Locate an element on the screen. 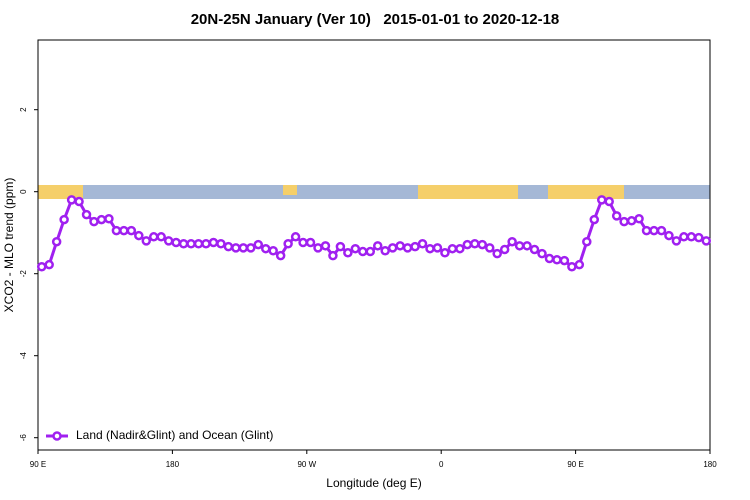 Image resolution: width=750 pixels, height=500 pixels. map-strip is located at coordinates (374, 192).